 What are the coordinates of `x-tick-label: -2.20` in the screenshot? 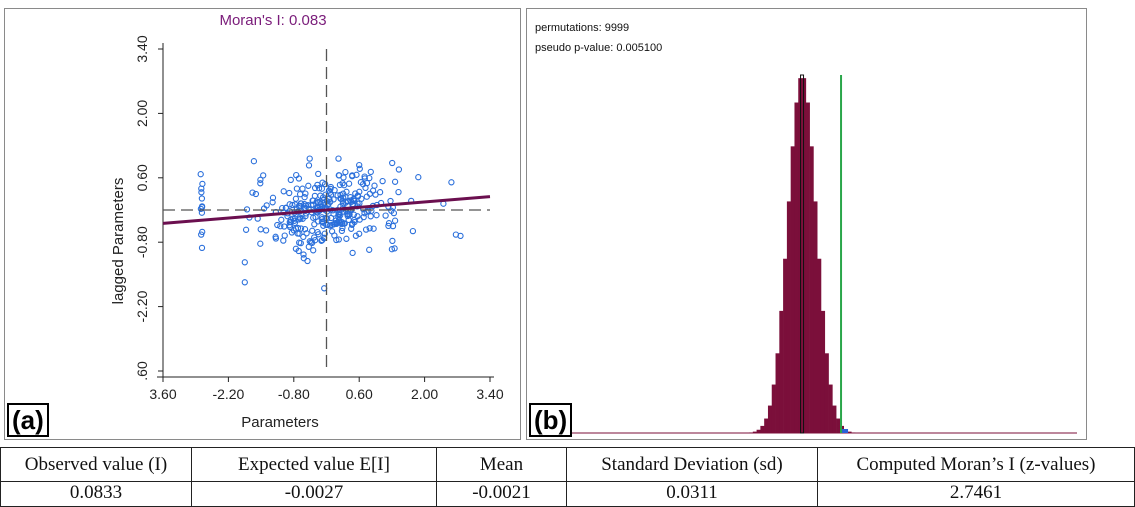 It's located at (228, 394).